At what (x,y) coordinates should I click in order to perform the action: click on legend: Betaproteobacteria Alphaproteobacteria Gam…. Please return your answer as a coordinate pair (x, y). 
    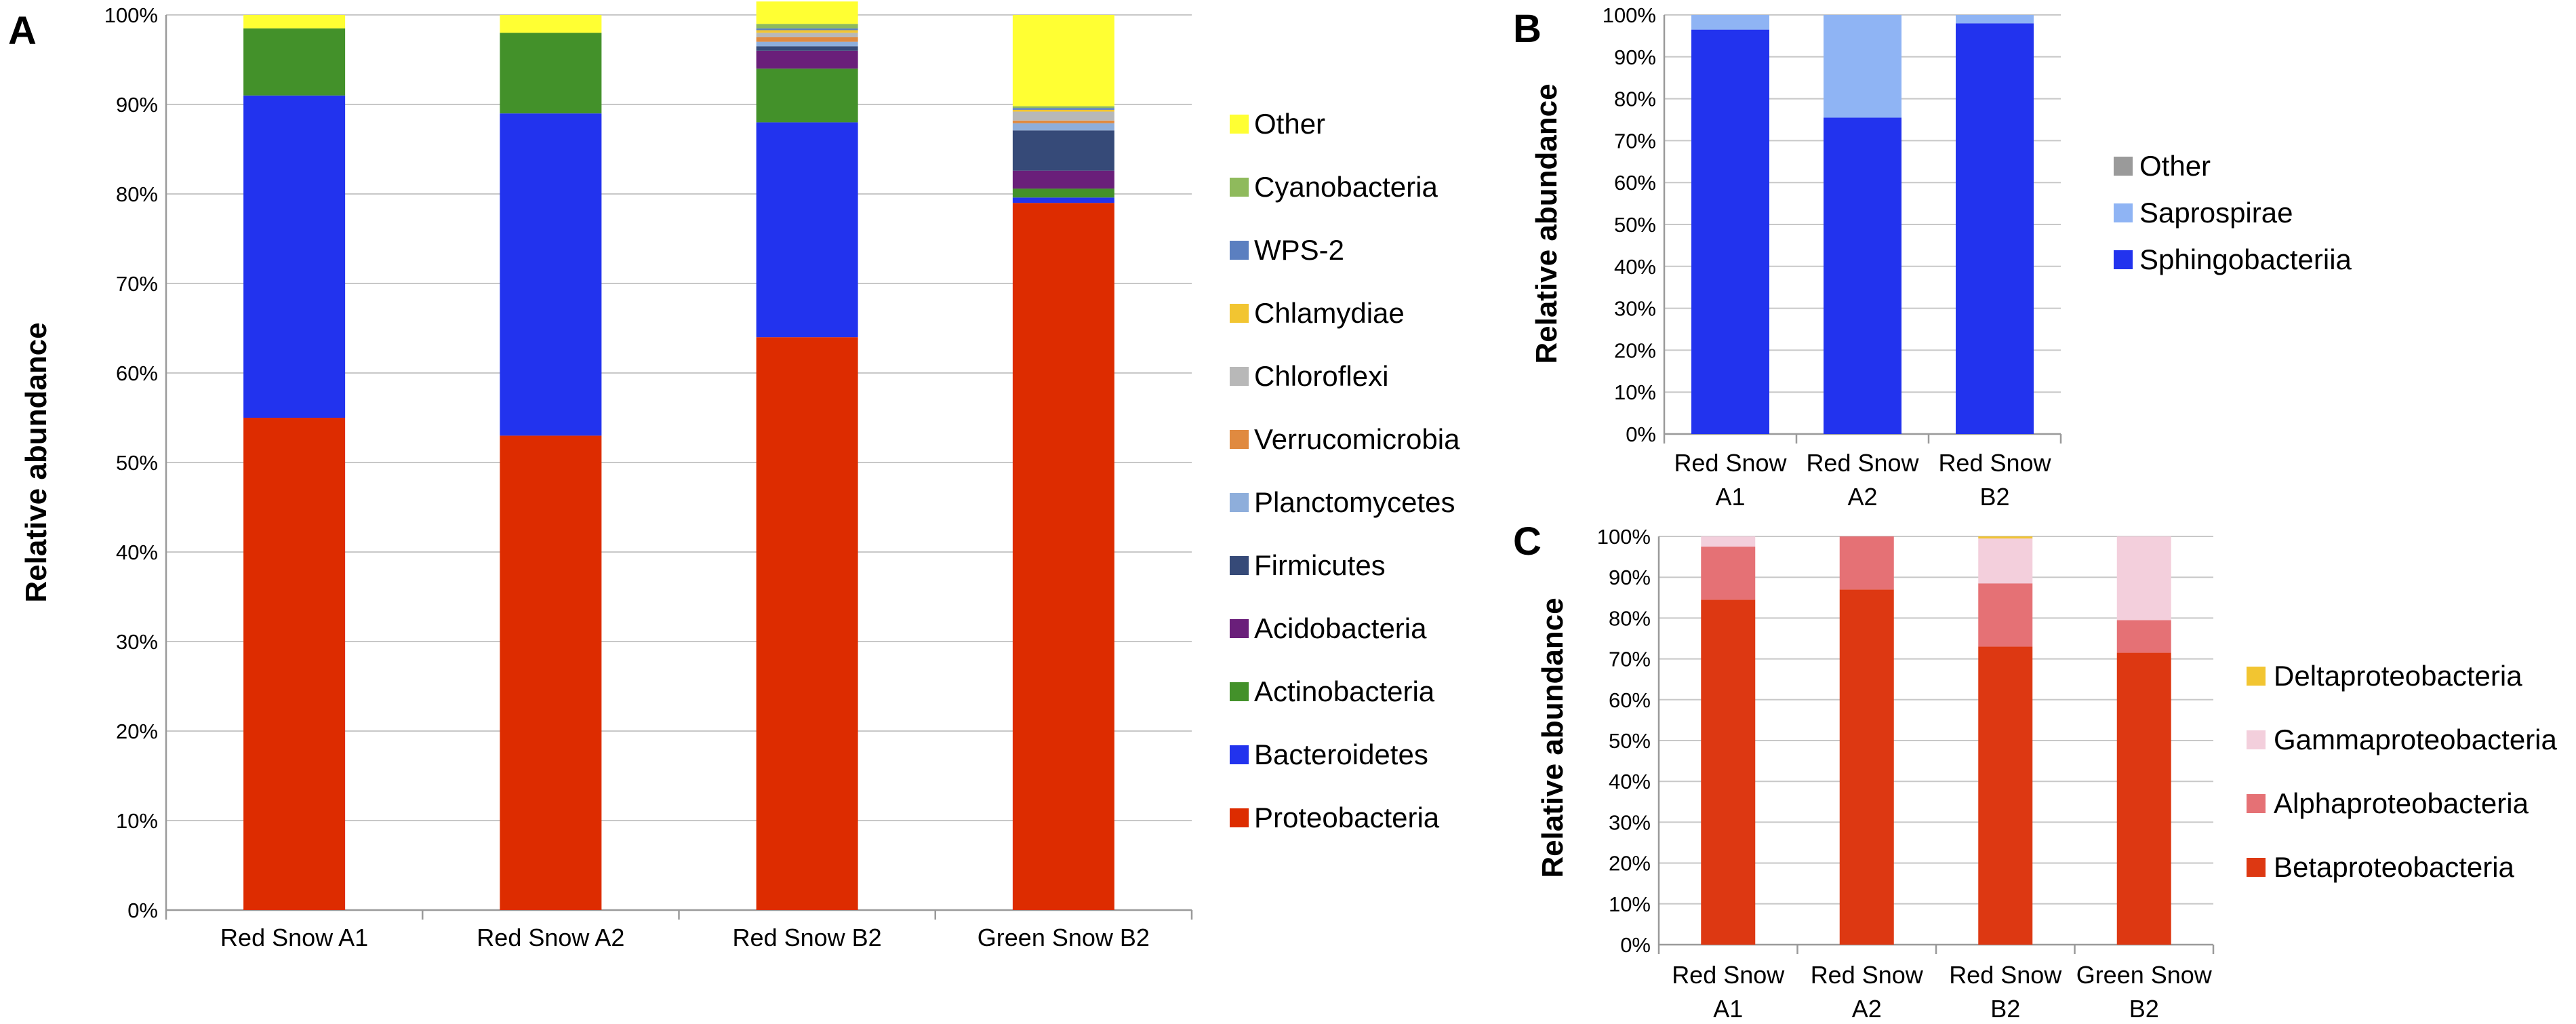
    Looking at the image, I should click on (2402, 771).